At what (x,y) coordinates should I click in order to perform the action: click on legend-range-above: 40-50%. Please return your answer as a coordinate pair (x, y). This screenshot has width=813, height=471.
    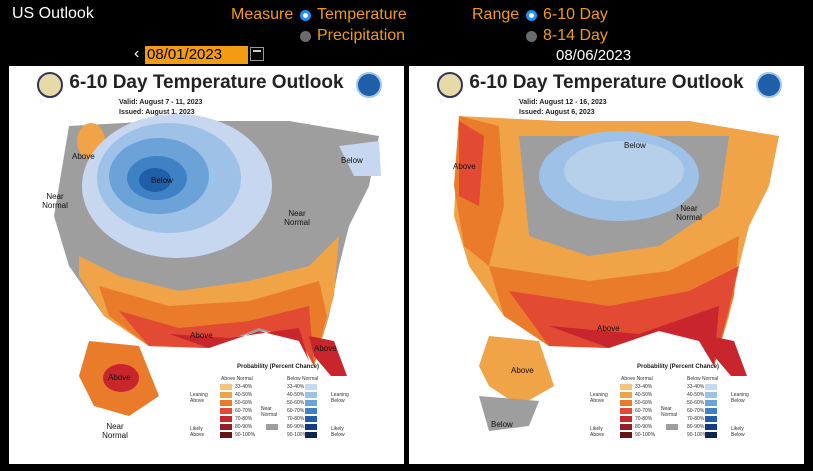
    Looking at the image, I should click on (244, 395).